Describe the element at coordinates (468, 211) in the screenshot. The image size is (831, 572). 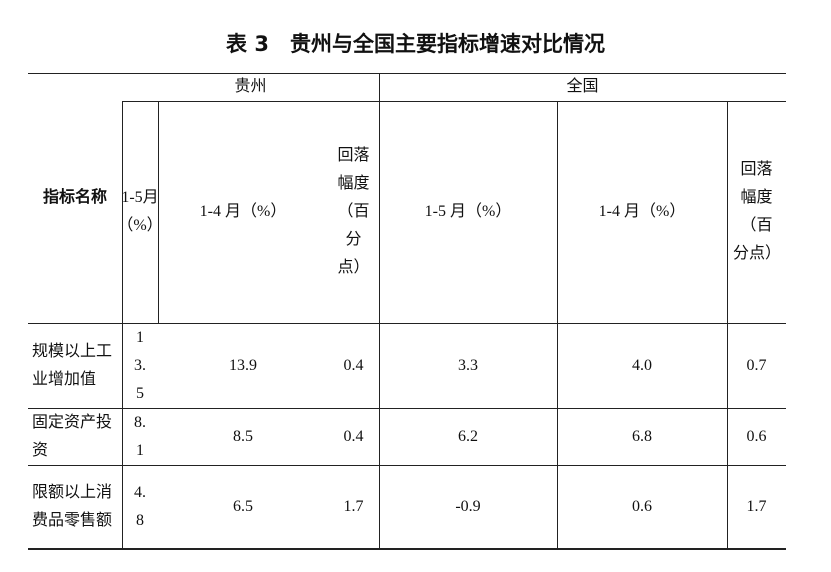
I see `column-header: 1-5 月（%）` at that location.